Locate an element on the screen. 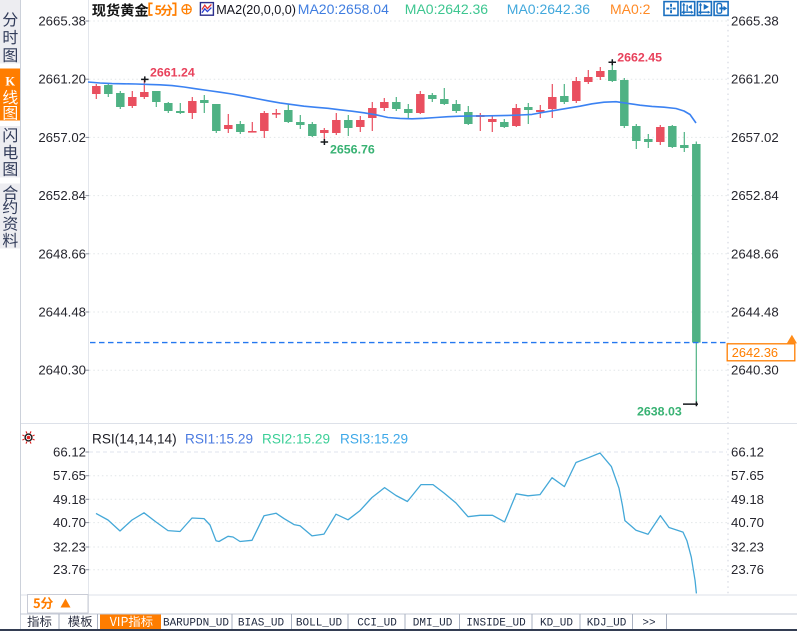  svg-text: BARUPDN_UD is located at coordinates (196, 624).